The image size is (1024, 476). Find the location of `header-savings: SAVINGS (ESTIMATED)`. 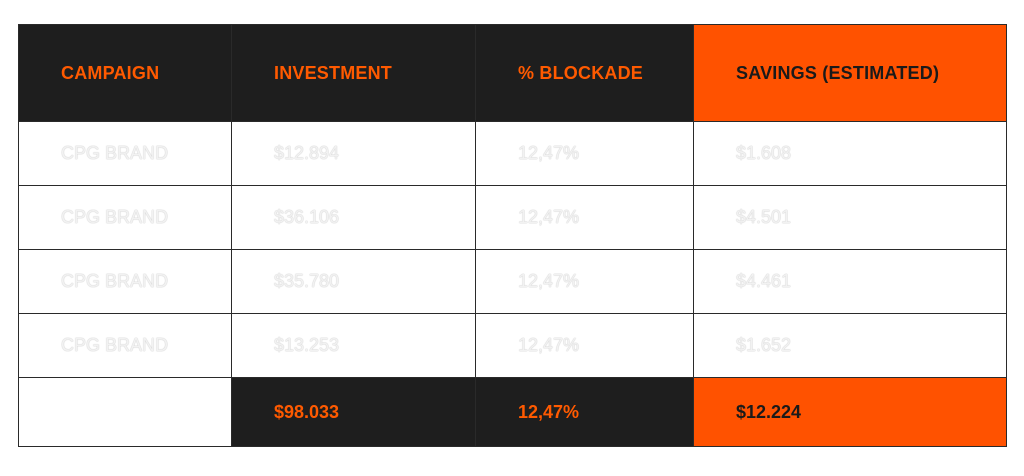

header-savings: SAVINGS (ESTIMATED) is located at coordinates (850, 73).